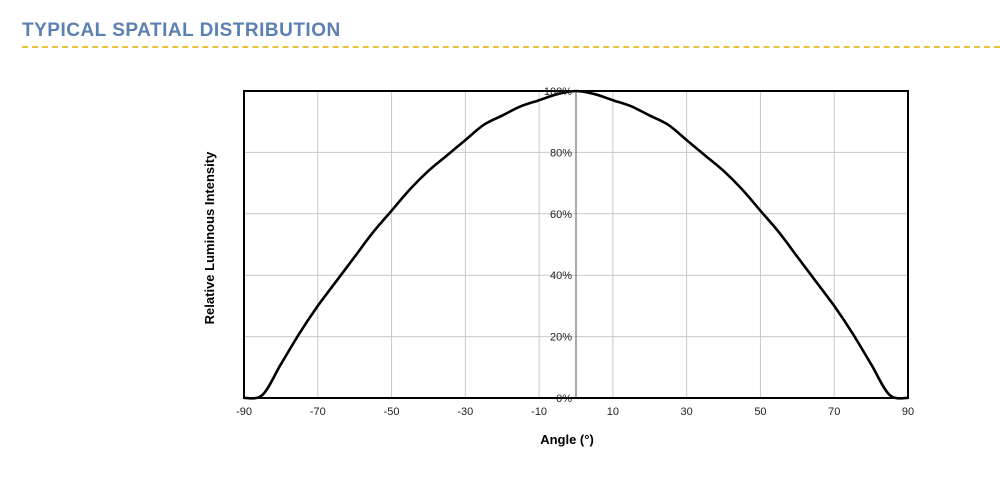 This screenshot has width=1000, height=485. What do you see at coordinates (244, 412) in the screenshot?
I see `x-tick-label: -90` at bounding box center [244, 412].